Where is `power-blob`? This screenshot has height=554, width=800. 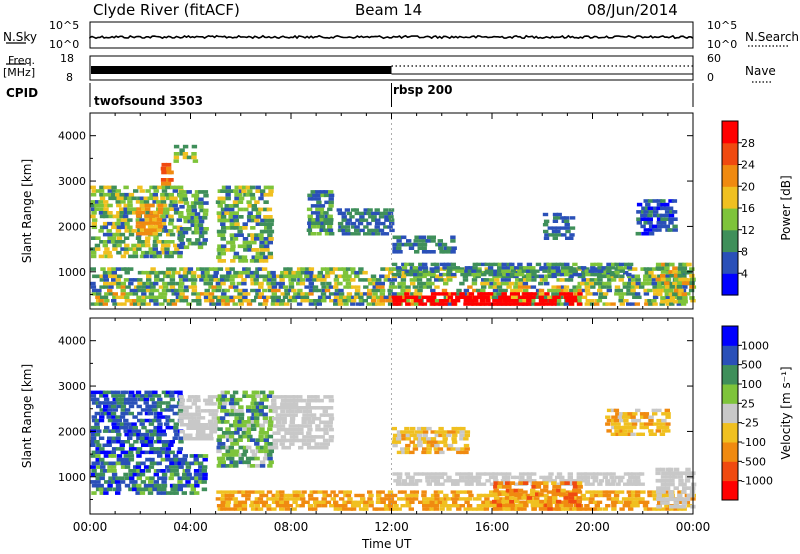 power-blob is located at coordinates (186, 153).